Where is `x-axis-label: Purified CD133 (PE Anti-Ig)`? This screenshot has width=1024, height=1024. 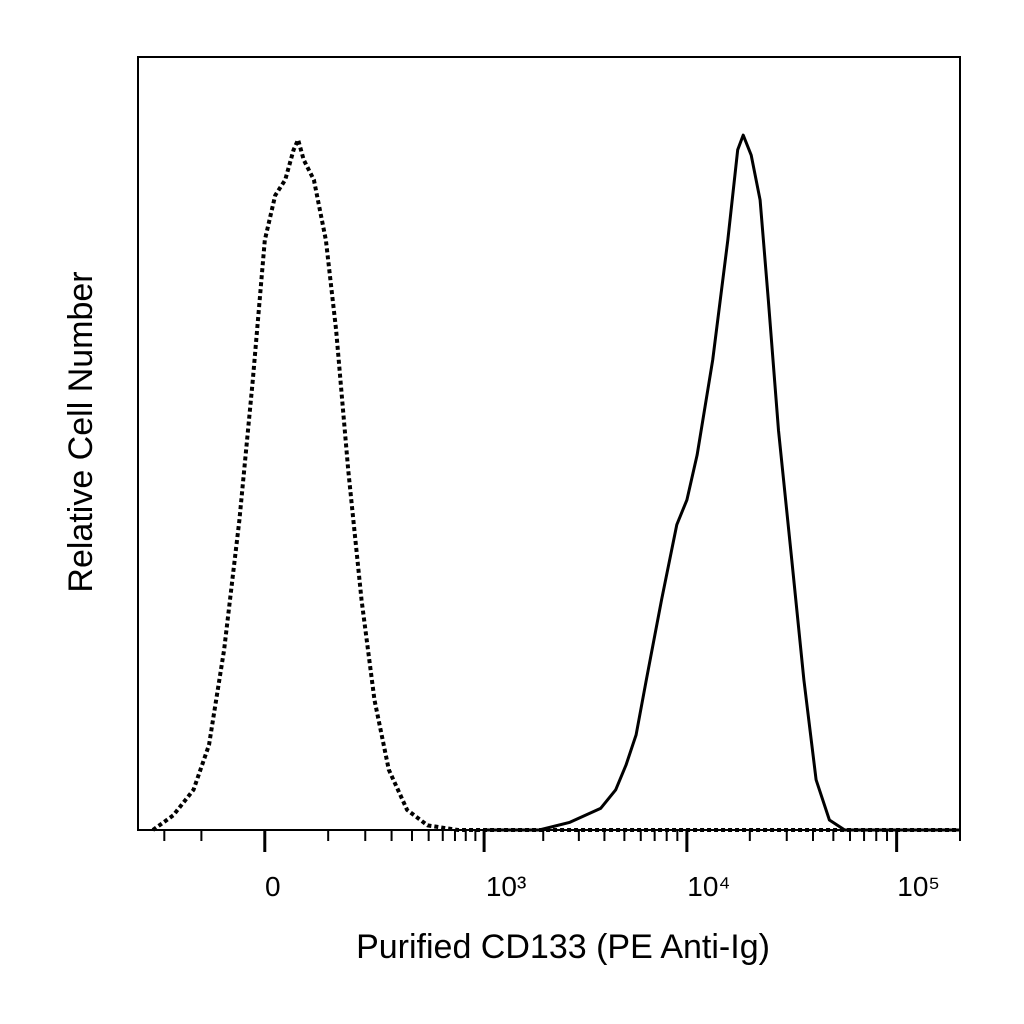 x-axis-label: Purified CD133 (PE Anti-Ig) is located at coordinates (563, 947).